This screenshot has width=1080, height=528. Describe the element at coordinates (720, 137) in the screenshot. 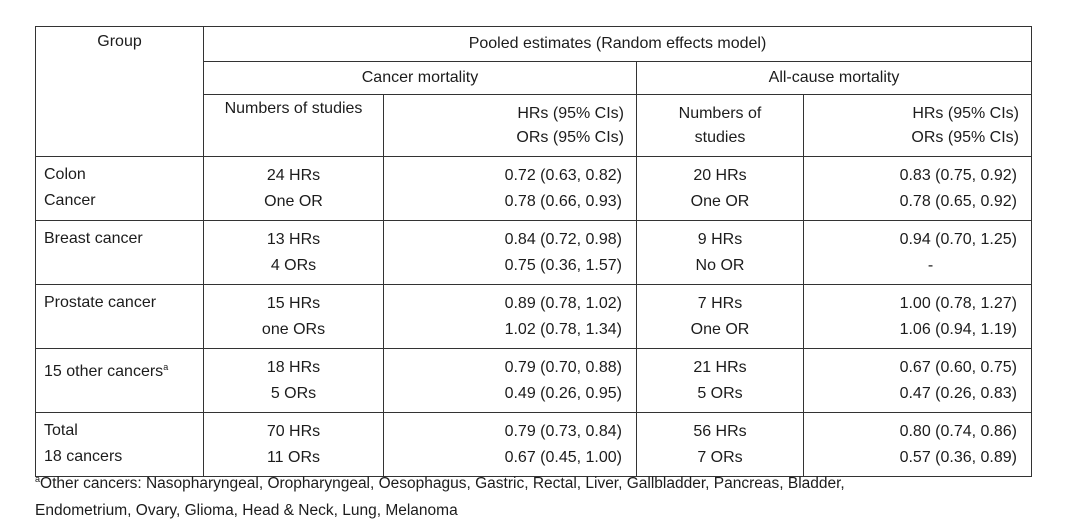

I see `header-num-studies-all-line2: studies` at that location.